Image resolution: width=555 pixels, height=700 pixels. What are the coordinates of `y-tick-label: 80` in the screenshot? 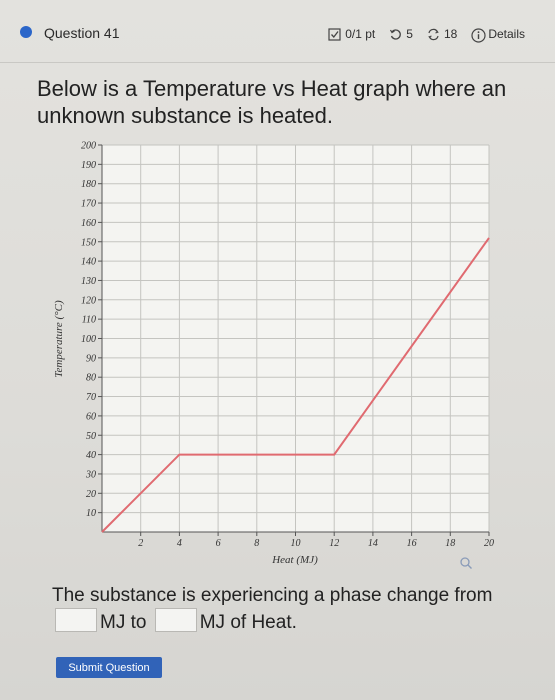 It's located at (91, 378).